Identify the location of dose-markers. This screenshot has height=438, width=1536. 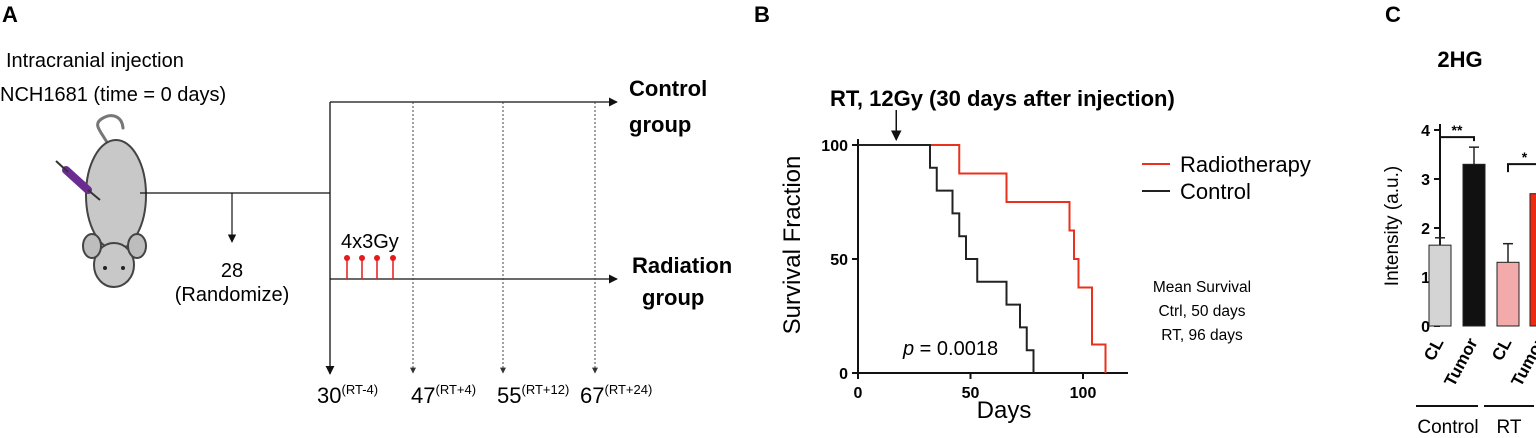
(370, 267).